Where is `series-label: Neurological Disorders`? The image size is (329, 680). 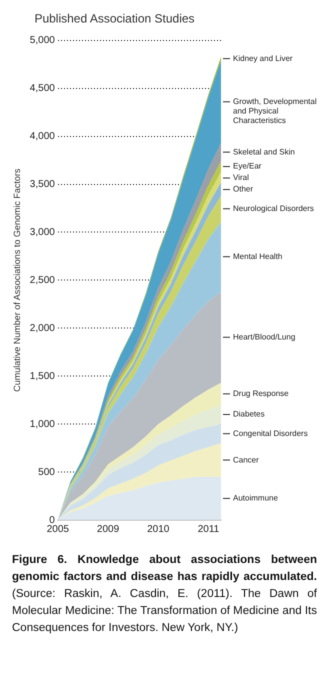
series-label: Neurological Disorders is located at coordinates (273, 208).